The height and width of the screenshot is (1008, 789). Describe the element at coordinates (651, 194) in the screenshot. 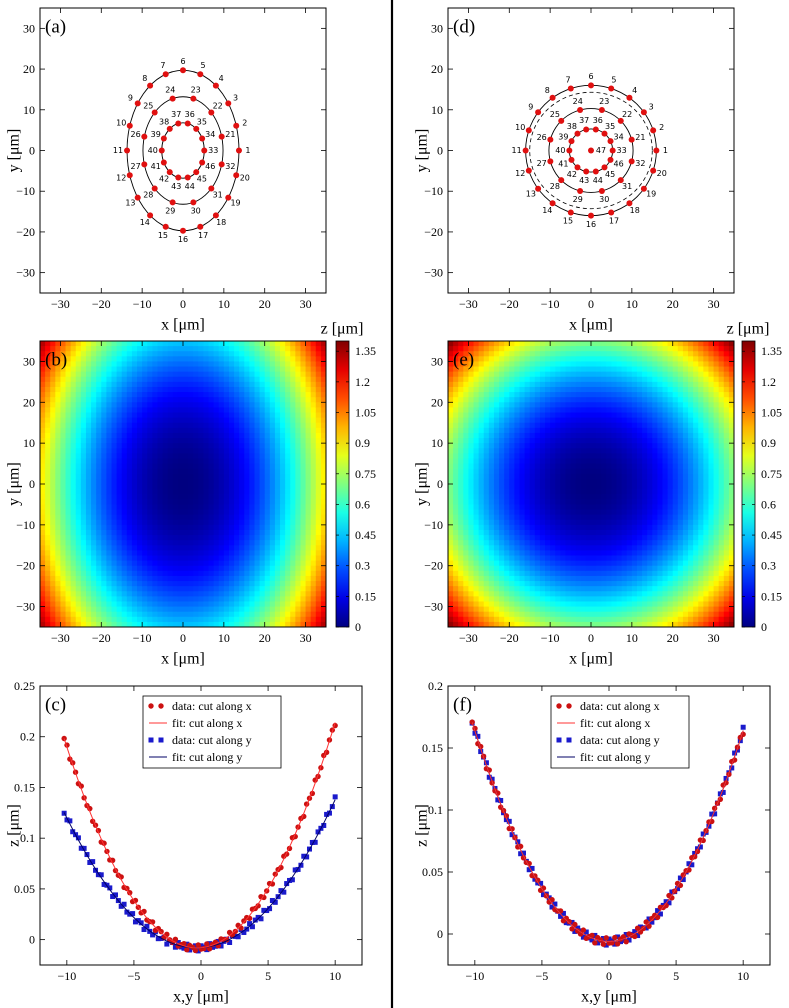

I see `electrode-label: 19` at that location.